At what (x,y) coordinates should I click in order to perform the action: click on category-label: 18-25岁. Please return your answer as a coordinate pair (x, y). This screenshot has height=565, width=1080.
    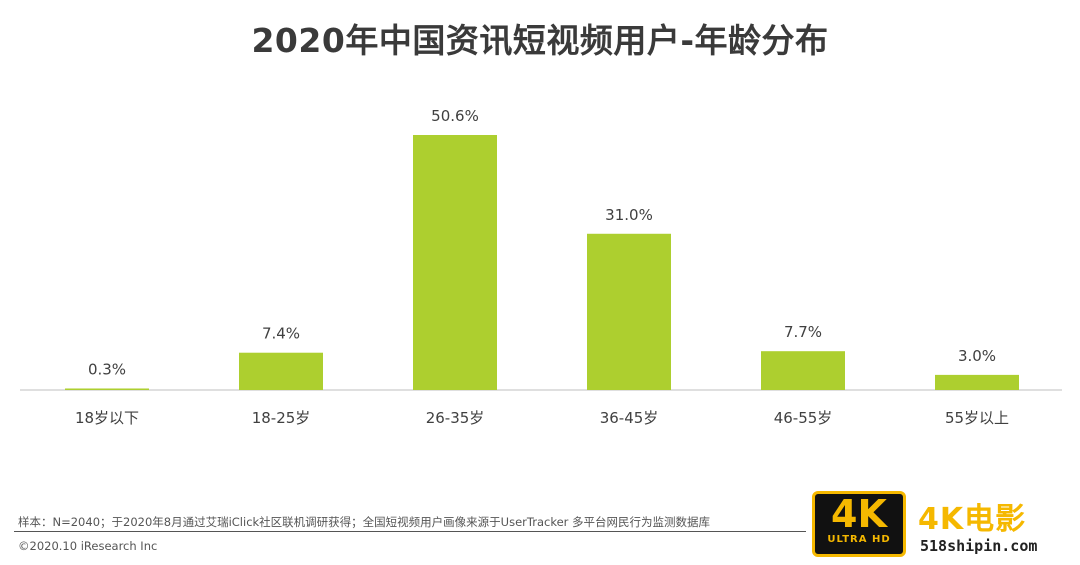
    Looking at the image, I should click on (281, 418).